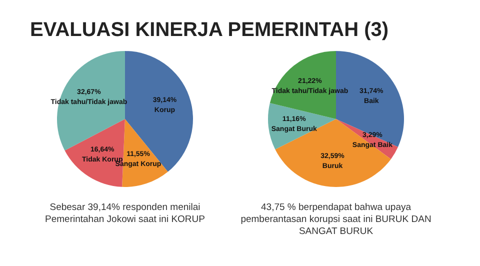 This screenshot has height=266, width=480. I want to click on text: 43,75 % berpendapat bahwa upaya pemberantasan korupsi saat ini BURUK DAN SANGAT BURUK, so click(336, 219).